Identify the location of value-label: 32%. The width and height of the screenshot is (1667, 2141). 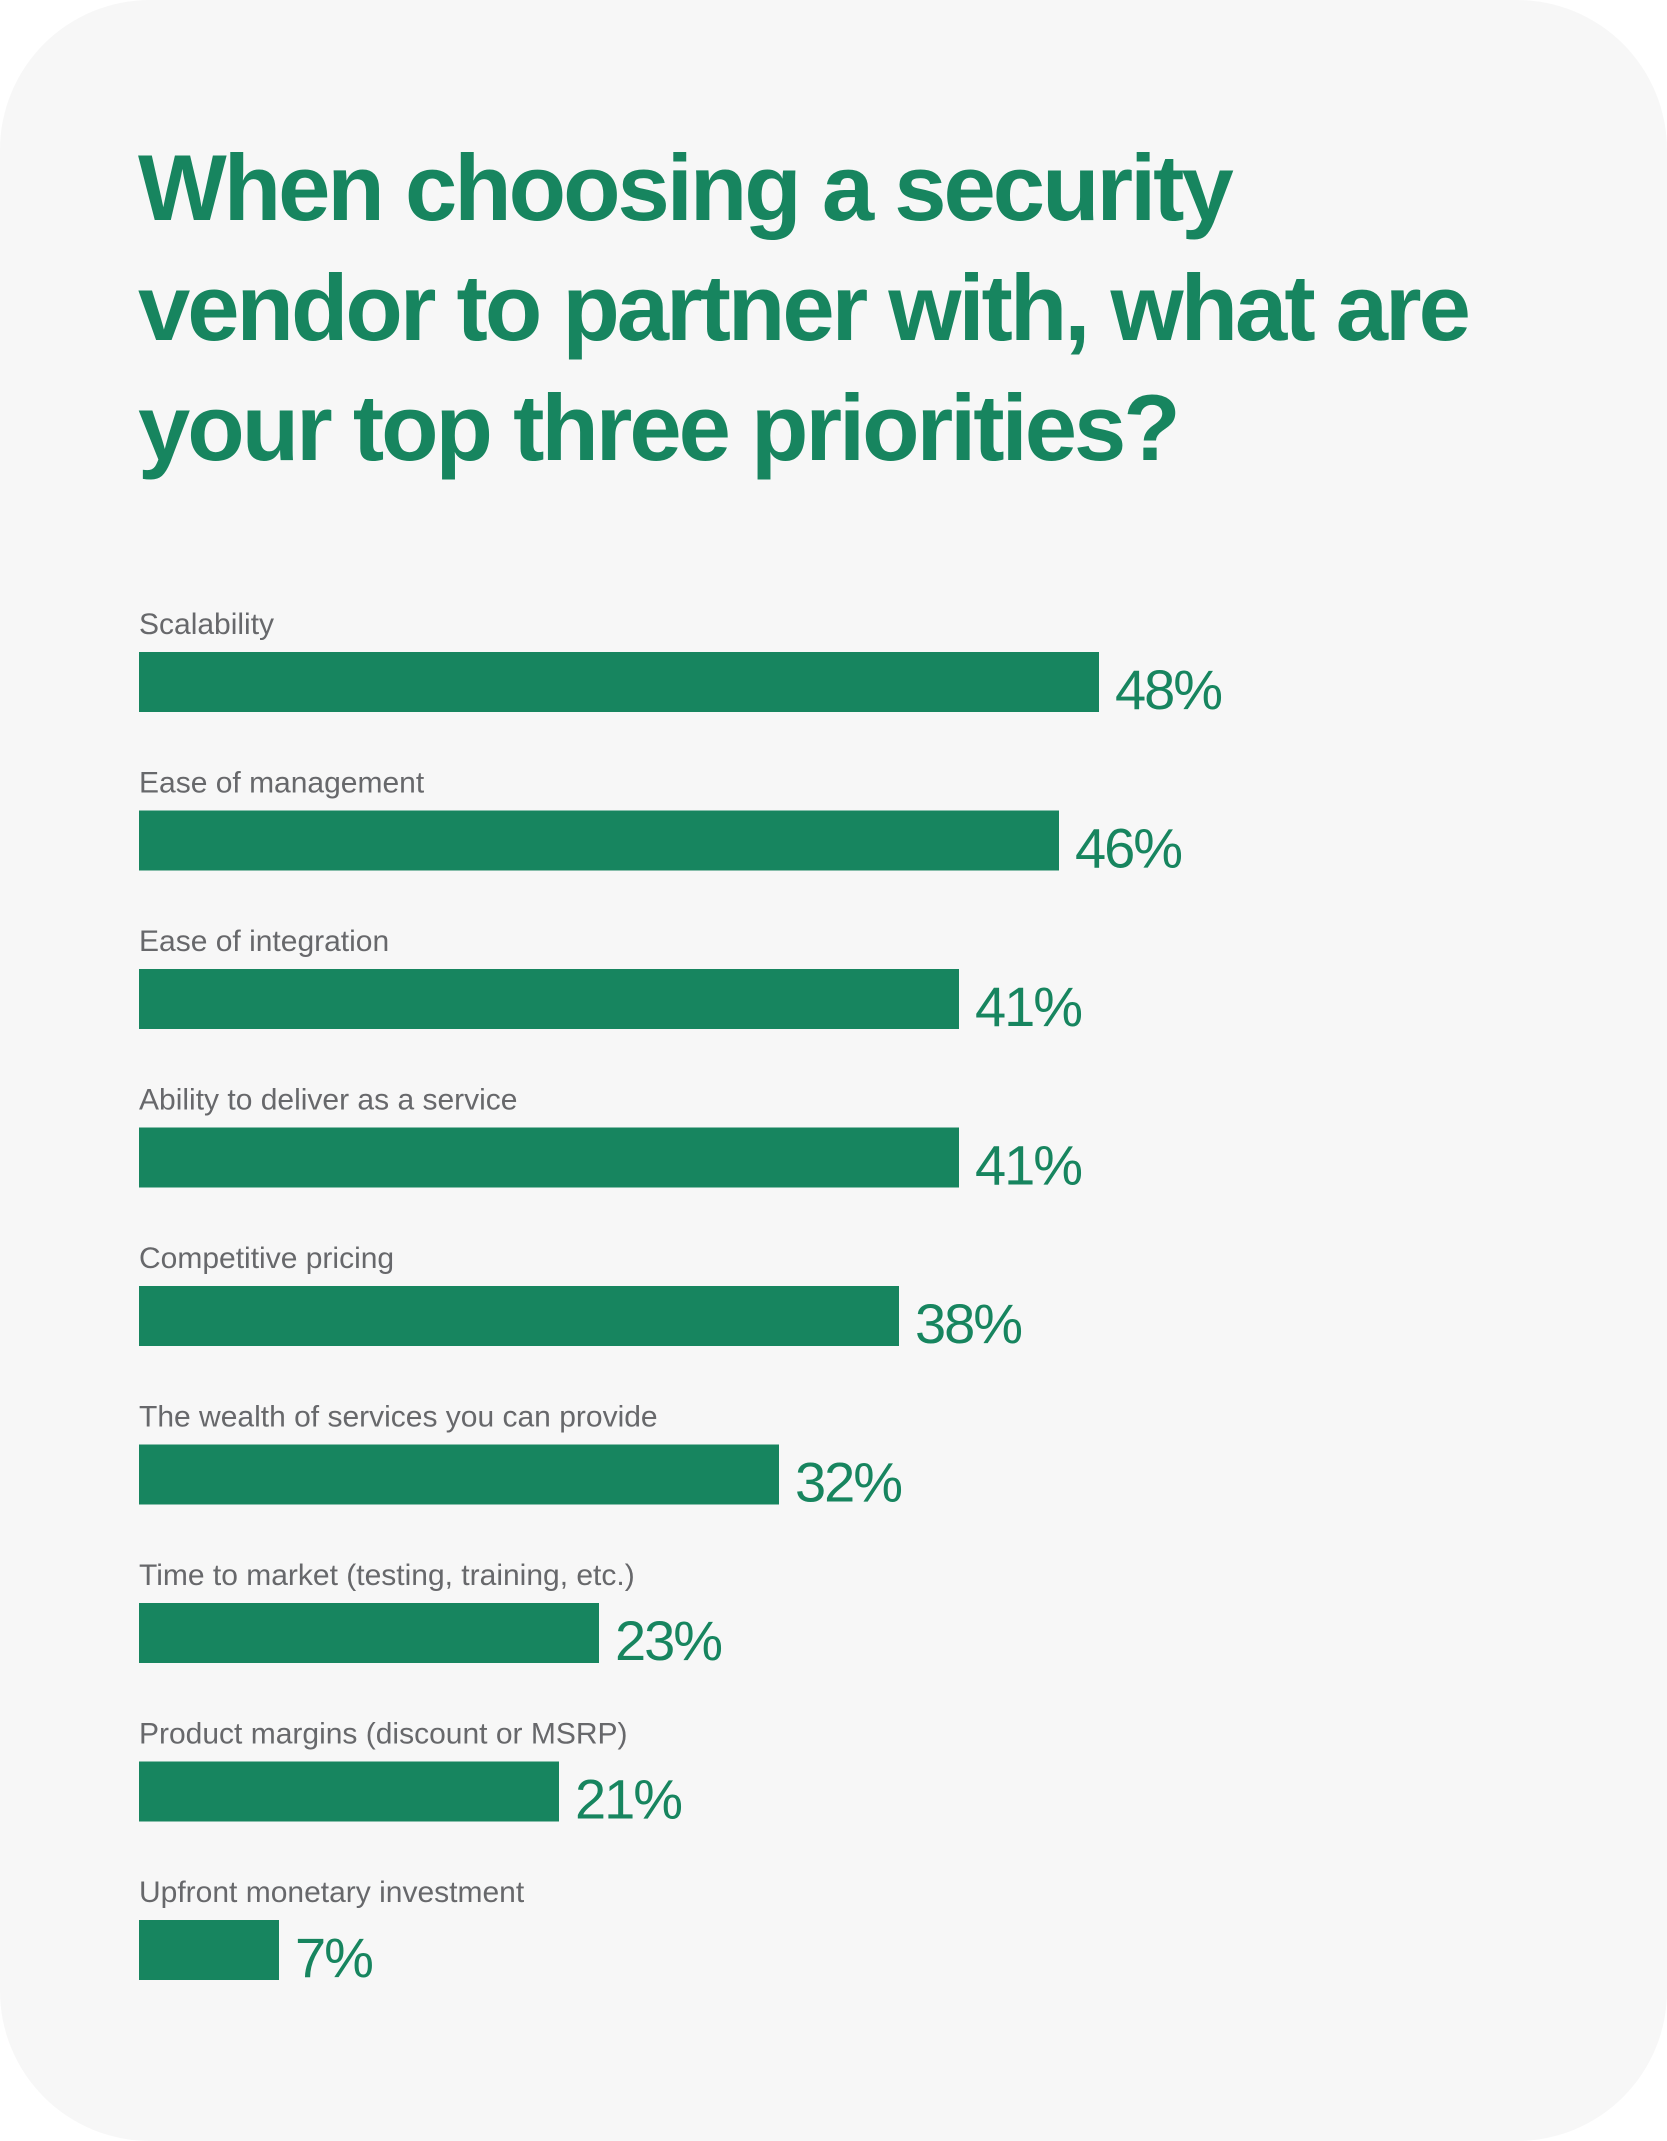
(848, 1482).